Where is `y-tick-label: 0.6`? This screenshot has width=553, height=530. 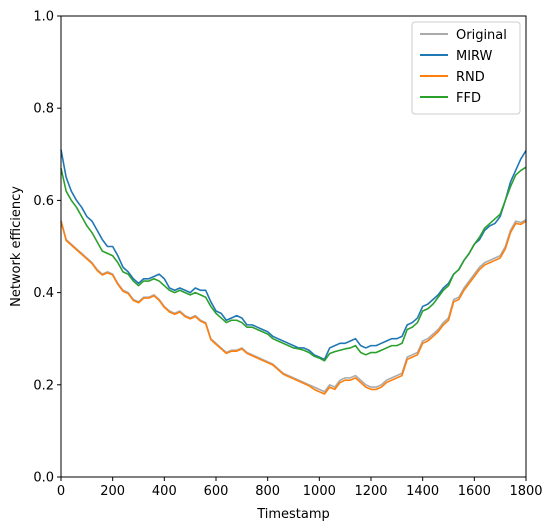 y-tick-label: 0.6 is located at coordinates (43, 201).